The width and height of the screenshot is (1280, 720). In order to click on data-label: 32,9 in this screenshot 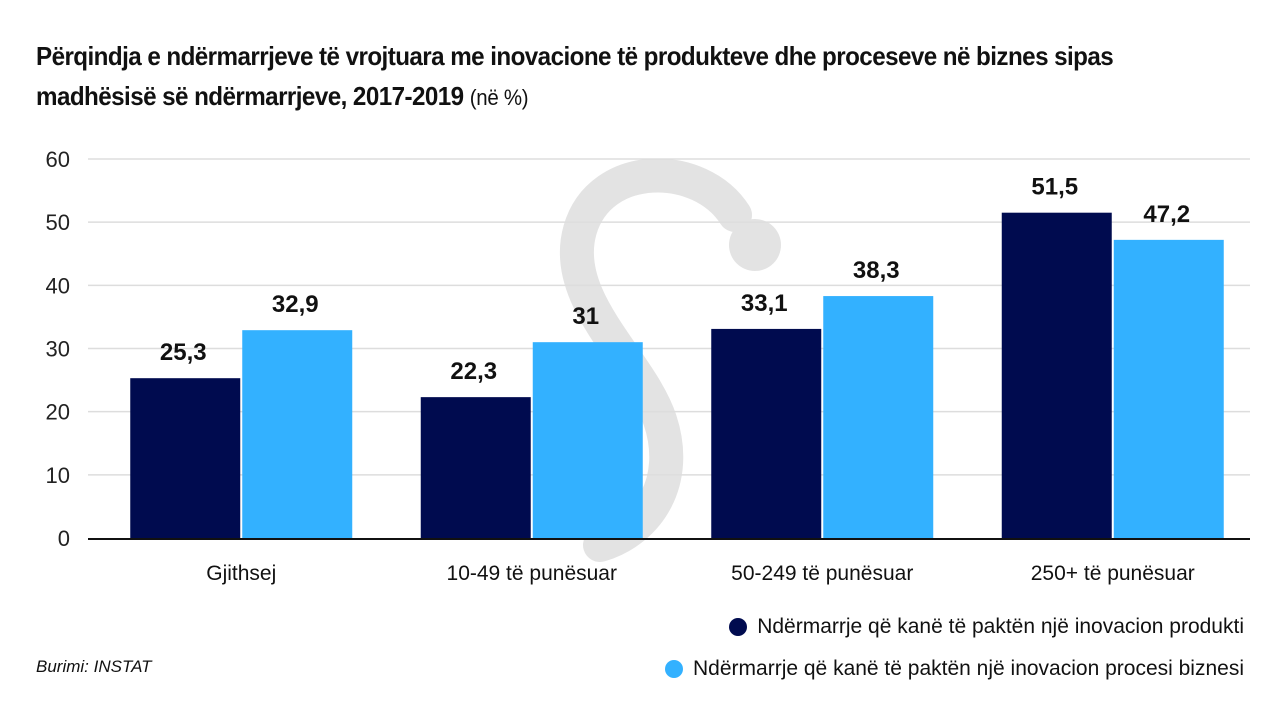, I will do `click(295, 304)`.